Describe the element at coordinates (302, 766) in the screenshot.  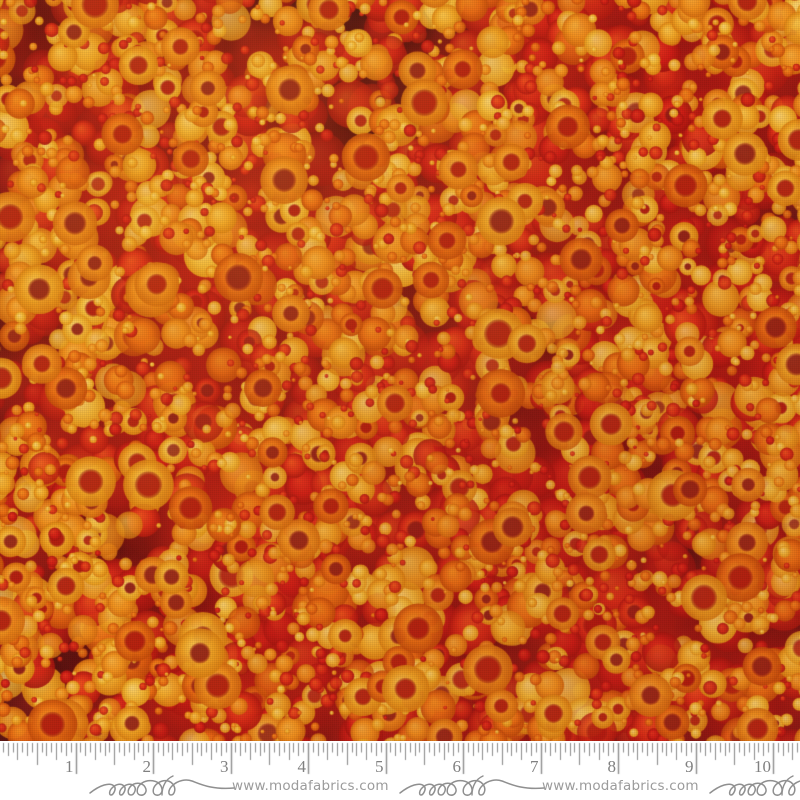
I see `ruler-number-4: 4` at that location.